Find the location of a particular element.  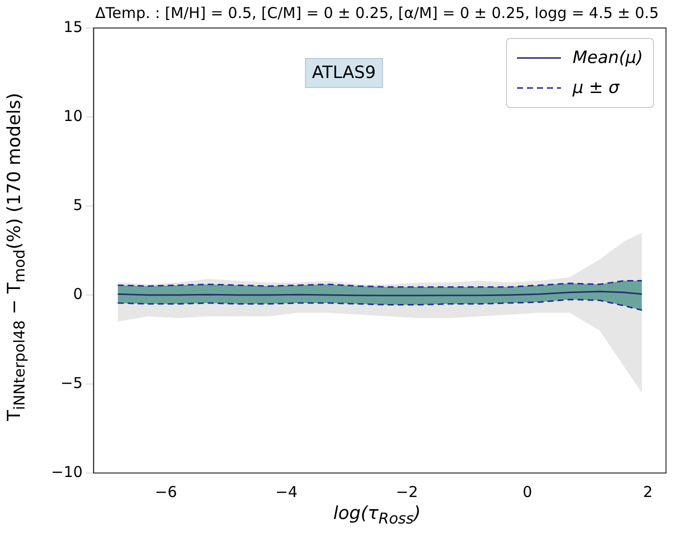

x-tick-label: 2 is located at coordinates (648, 491).